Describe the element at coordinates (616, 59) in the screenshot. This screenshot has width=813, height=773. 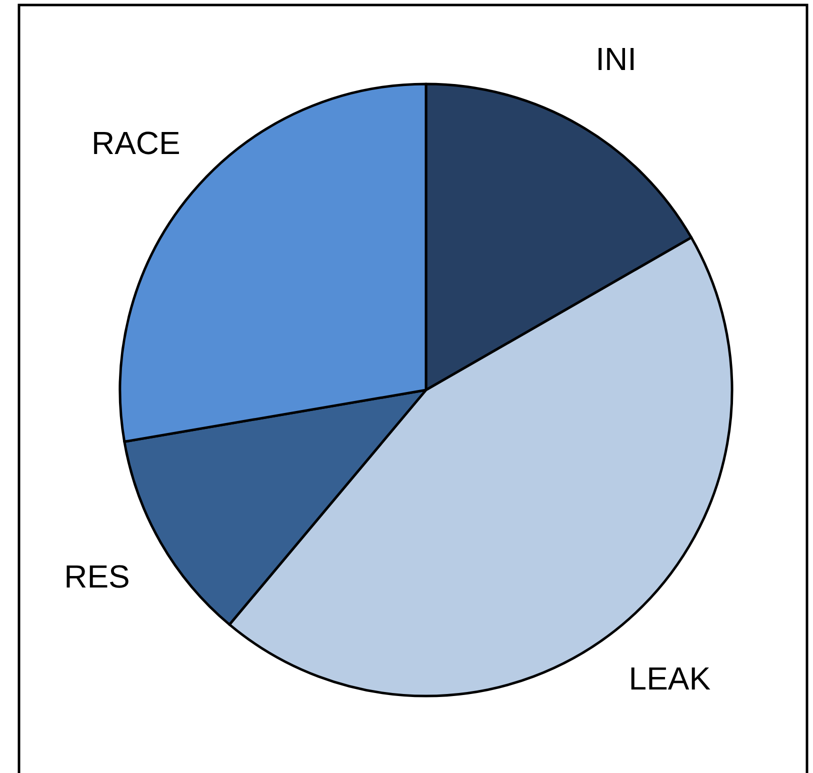
I see `slice-label: INI` at that location.